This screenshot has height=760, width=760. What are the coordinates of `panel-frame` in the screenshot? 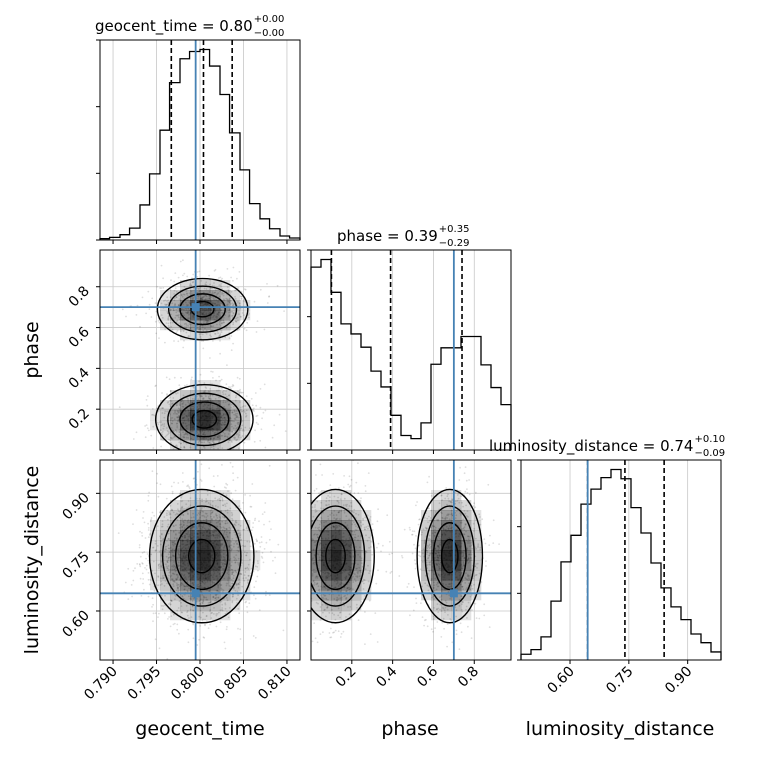 It's located at (621, 560).